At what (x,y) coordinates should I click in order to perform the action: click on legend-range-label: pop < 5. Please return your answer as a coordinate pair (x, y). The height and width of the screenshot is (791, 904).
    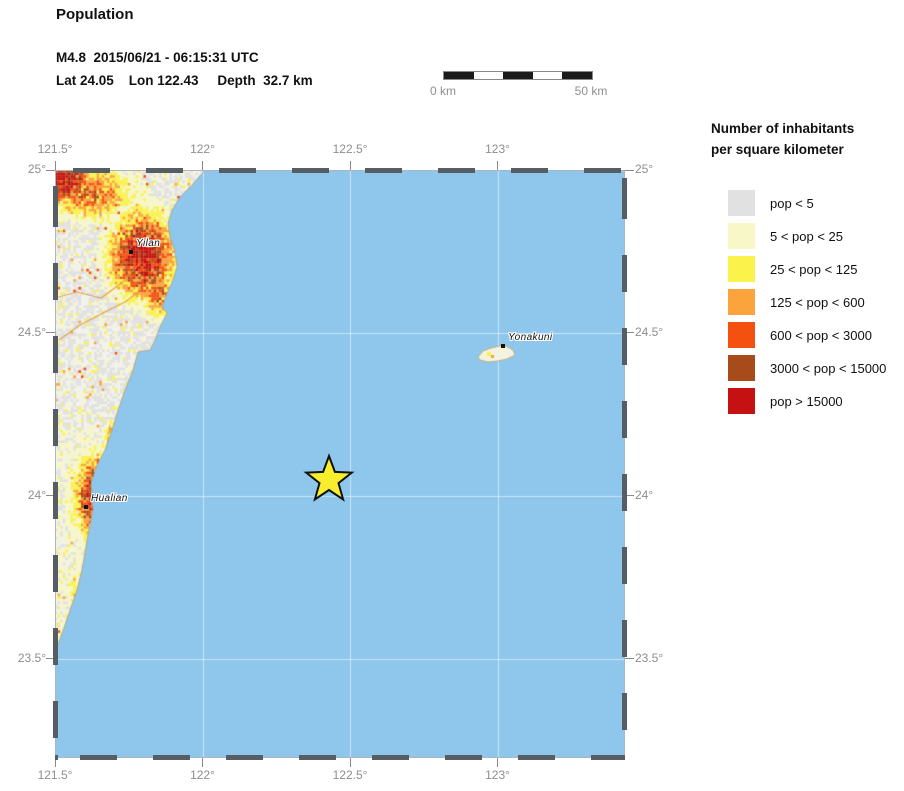
    Looking at the image, I should click on (792, 203).